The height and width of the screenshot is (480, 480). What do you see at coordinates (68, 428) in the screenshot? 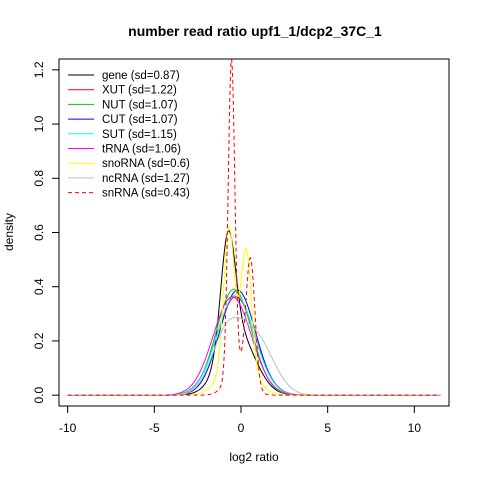
I see `x-tick-label: -10` at bounding box center [68, 428].